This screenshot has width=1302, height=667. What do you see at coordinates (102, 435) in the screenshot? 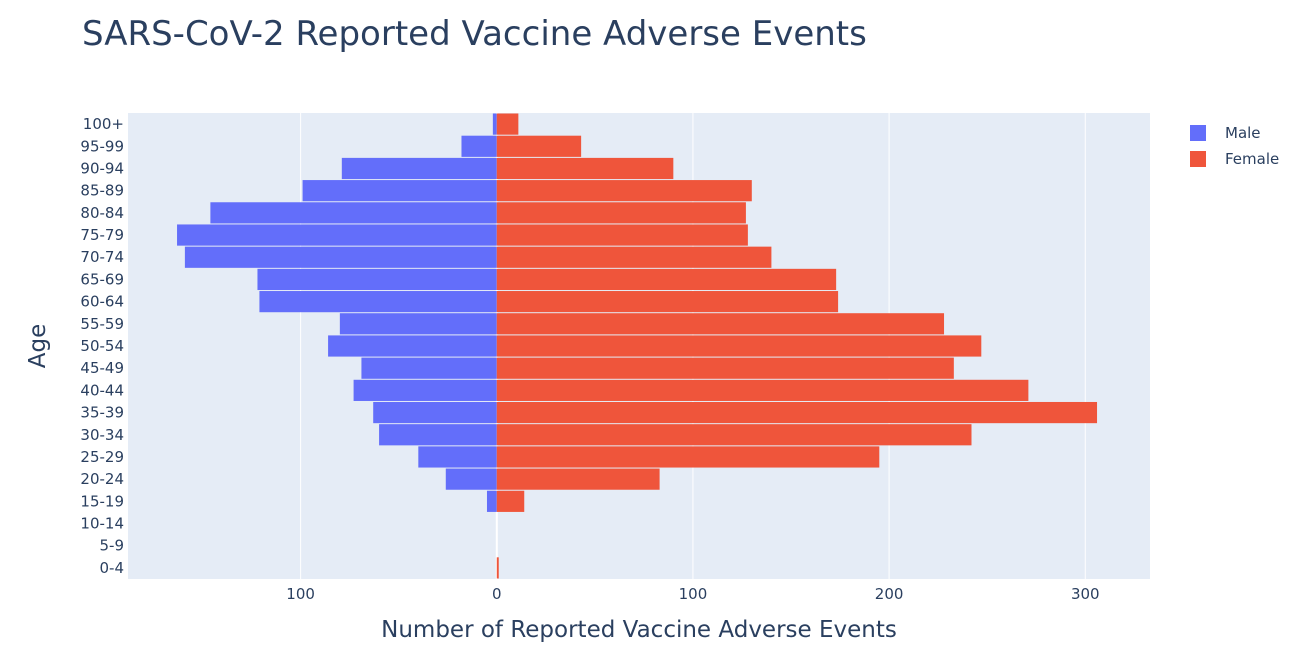
I see `y-tick-label: 30-34` at bounding box center [102, 435].